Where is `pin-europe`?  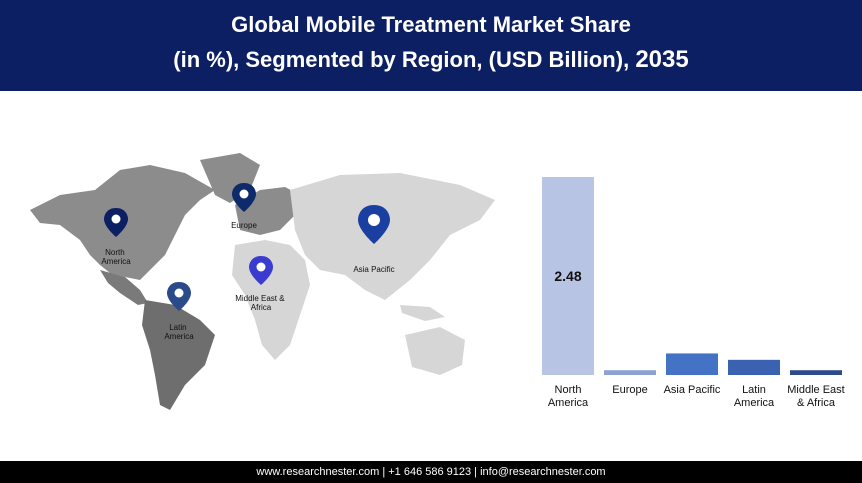
pin-europe is located at coordinates (244, 197).